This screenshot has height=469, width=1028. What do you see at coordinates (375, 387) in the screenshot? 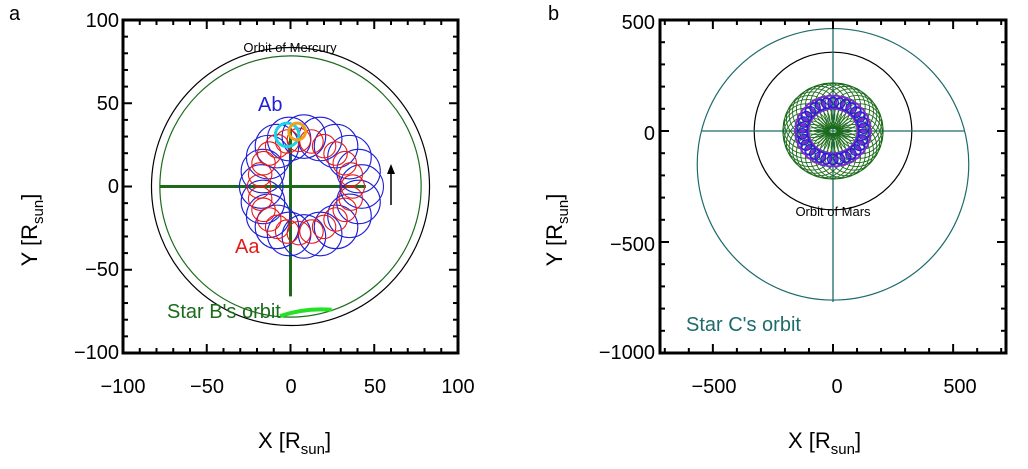
I see `panel-a-xtick: 50` at bounding box center [375, 387].